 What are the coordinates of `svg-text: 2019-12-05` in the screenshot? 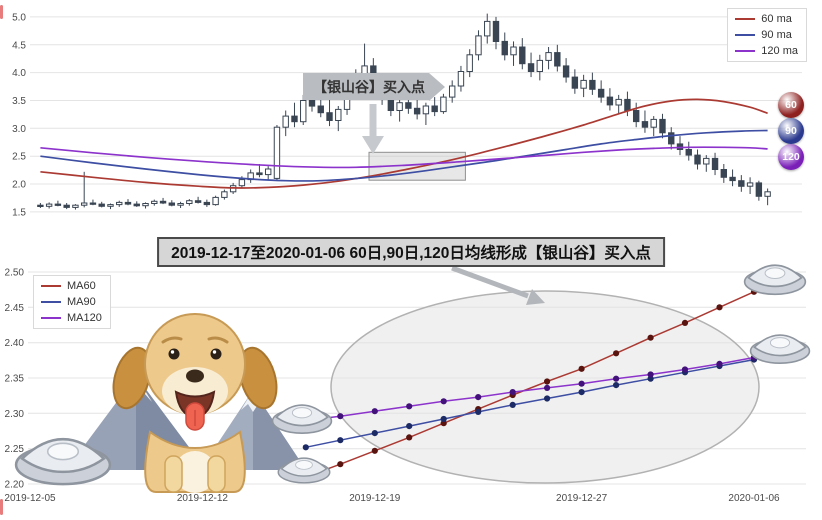 It's located at (30, 498).